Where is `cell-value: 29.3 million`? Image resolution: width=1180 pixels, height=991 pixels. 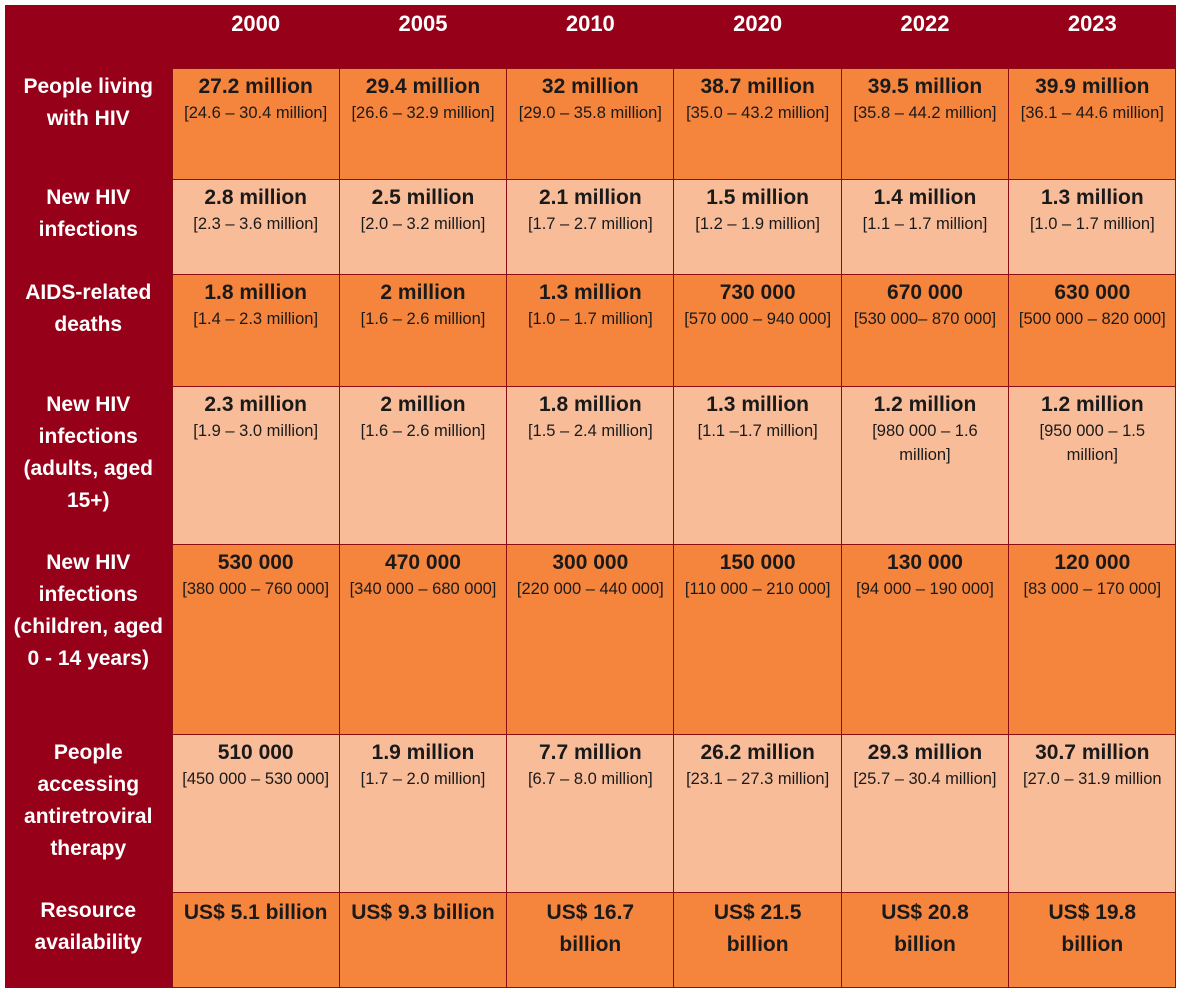 cell-value: 29.3 million is located at coordinates (925, 752).